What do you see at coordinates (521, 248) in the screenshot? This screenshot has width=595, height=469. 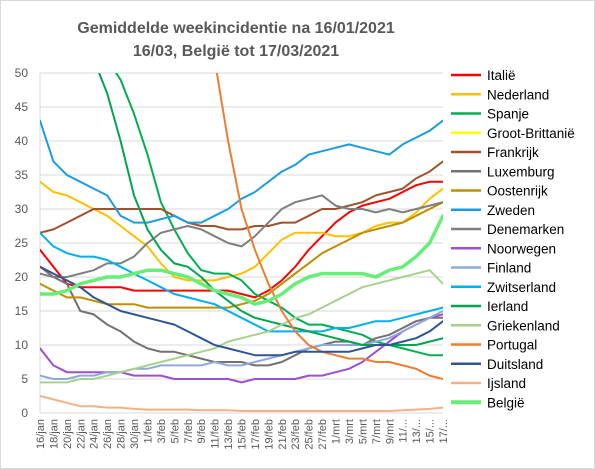 I see `legend-label: Noorwegen` at bounding box center [521, 248].